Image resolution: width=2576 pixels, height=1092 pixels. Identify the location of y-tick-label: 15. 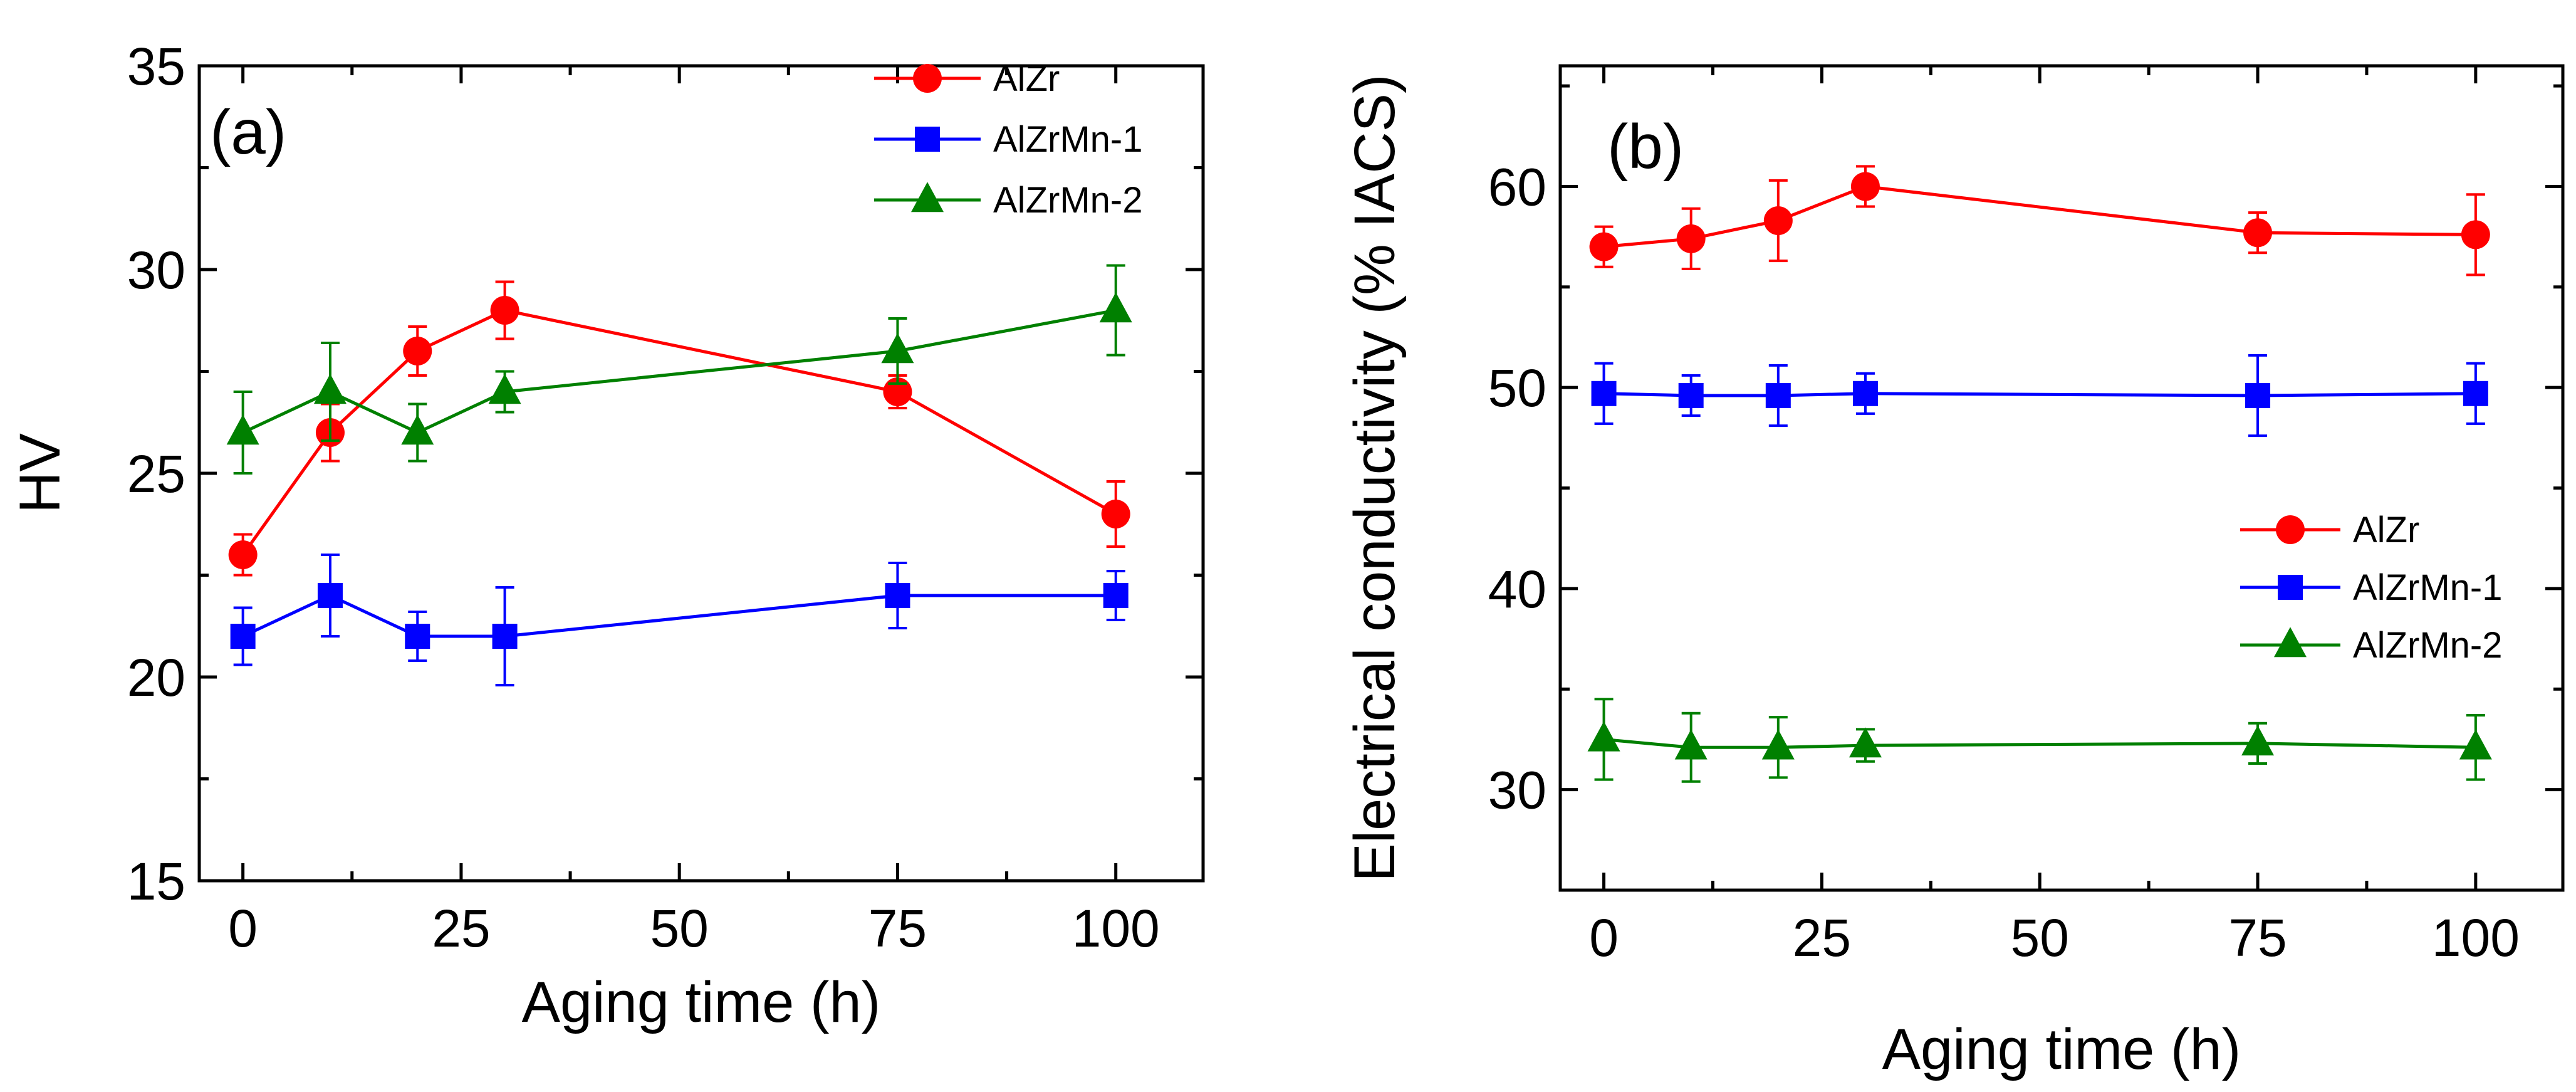
(156, 881).